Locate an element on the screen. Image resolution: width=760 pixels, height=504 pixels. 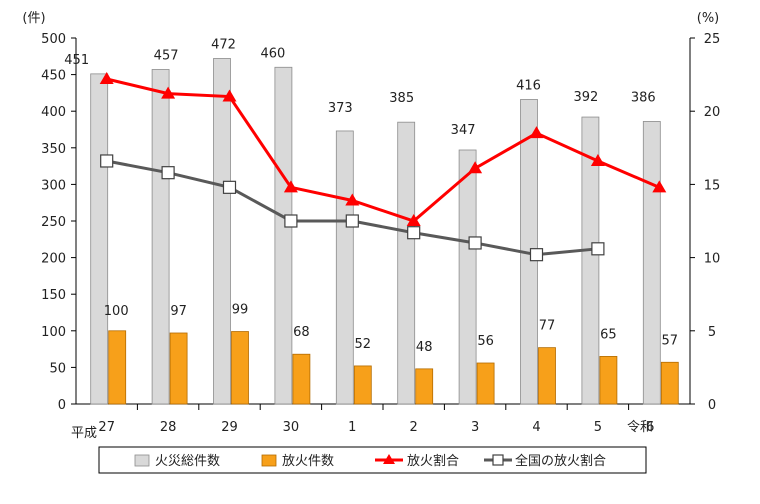
right-tick-label: 5 is located at coordinates (712, 332).